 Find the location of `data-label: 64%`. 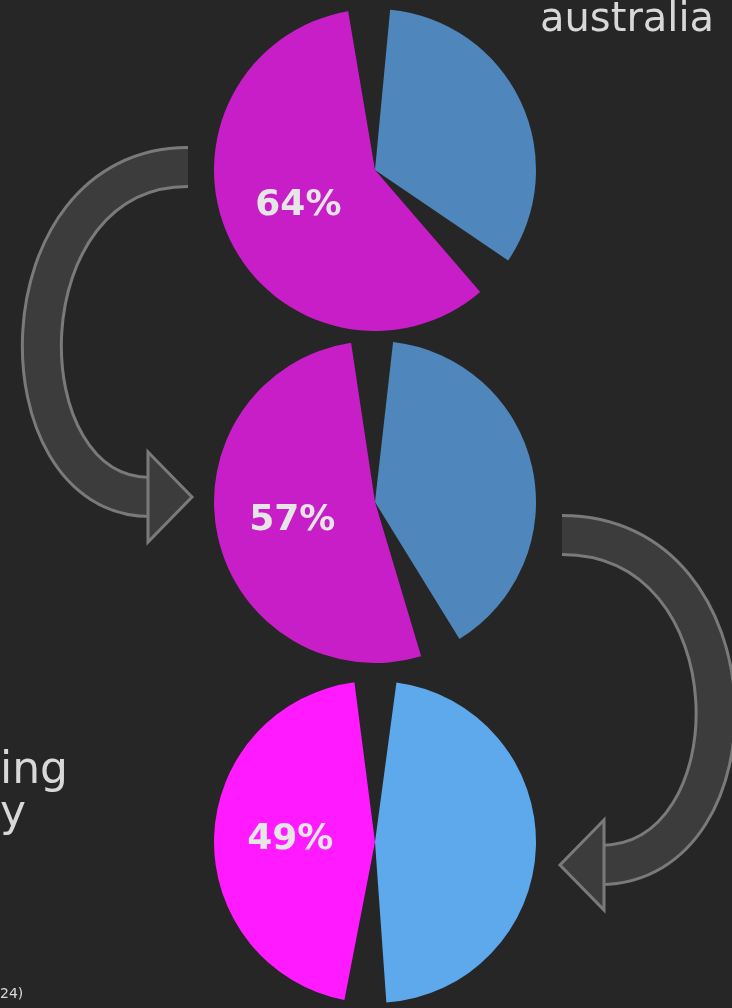

data-label: 64% is located at coordinates (298, 203).